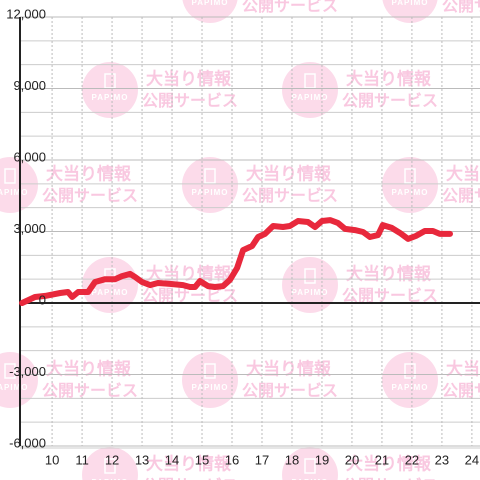 The width and height of the screenshot is (480, 480). What do you see at coordinates (202, 459) in the screenshot?
I see `x-tick-label: 15` at bounding box center [202, 459].